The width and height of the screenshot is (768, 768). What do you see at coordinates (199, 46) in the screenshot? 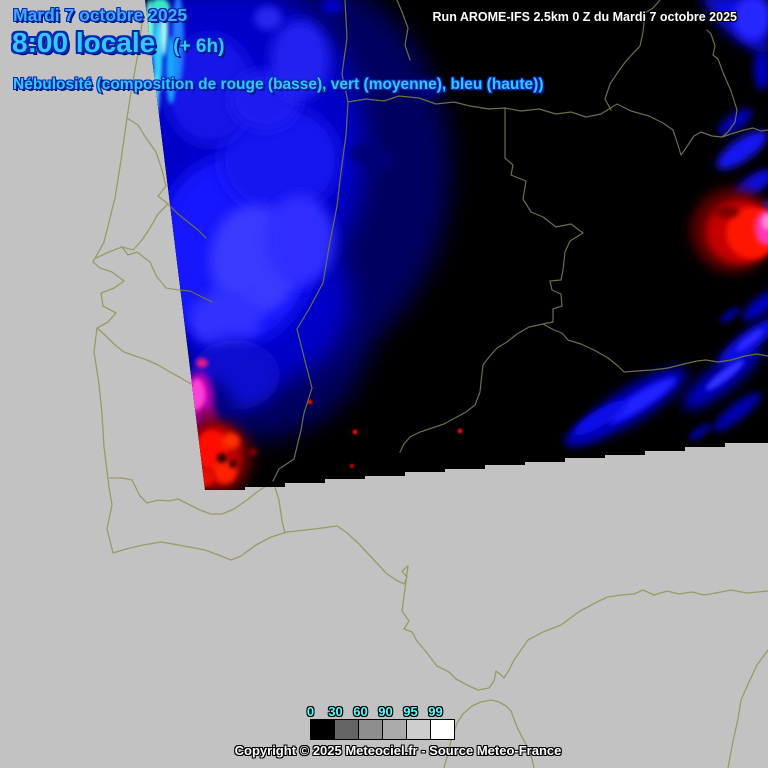
I see `forecast-offset: (+ 6h)` at bounding box center [199, 46].